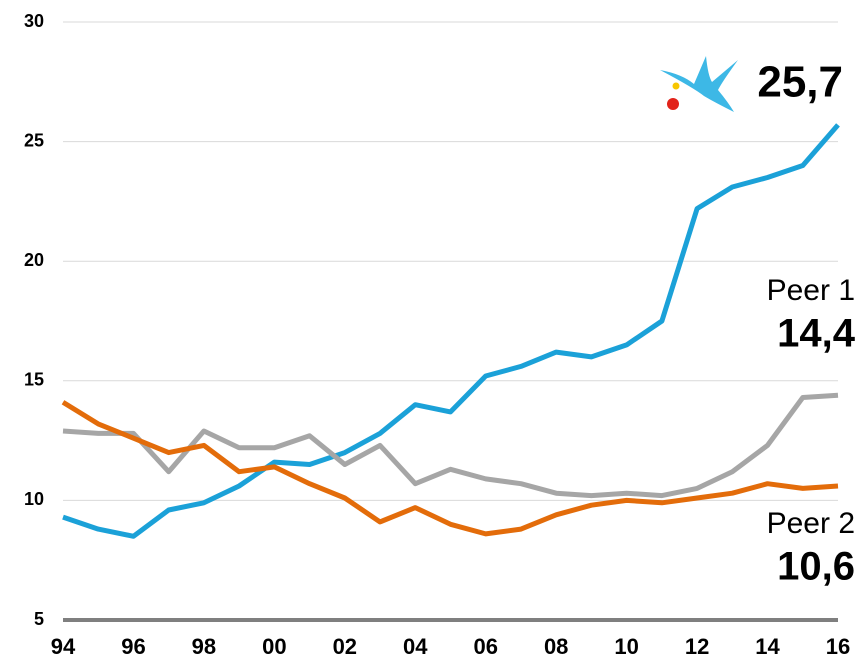 The width and height of the screenshot is (859, 661). Describe the element at coordinates (34, 140) in the screenshot. I see `y-tick-label: 25` at that location.